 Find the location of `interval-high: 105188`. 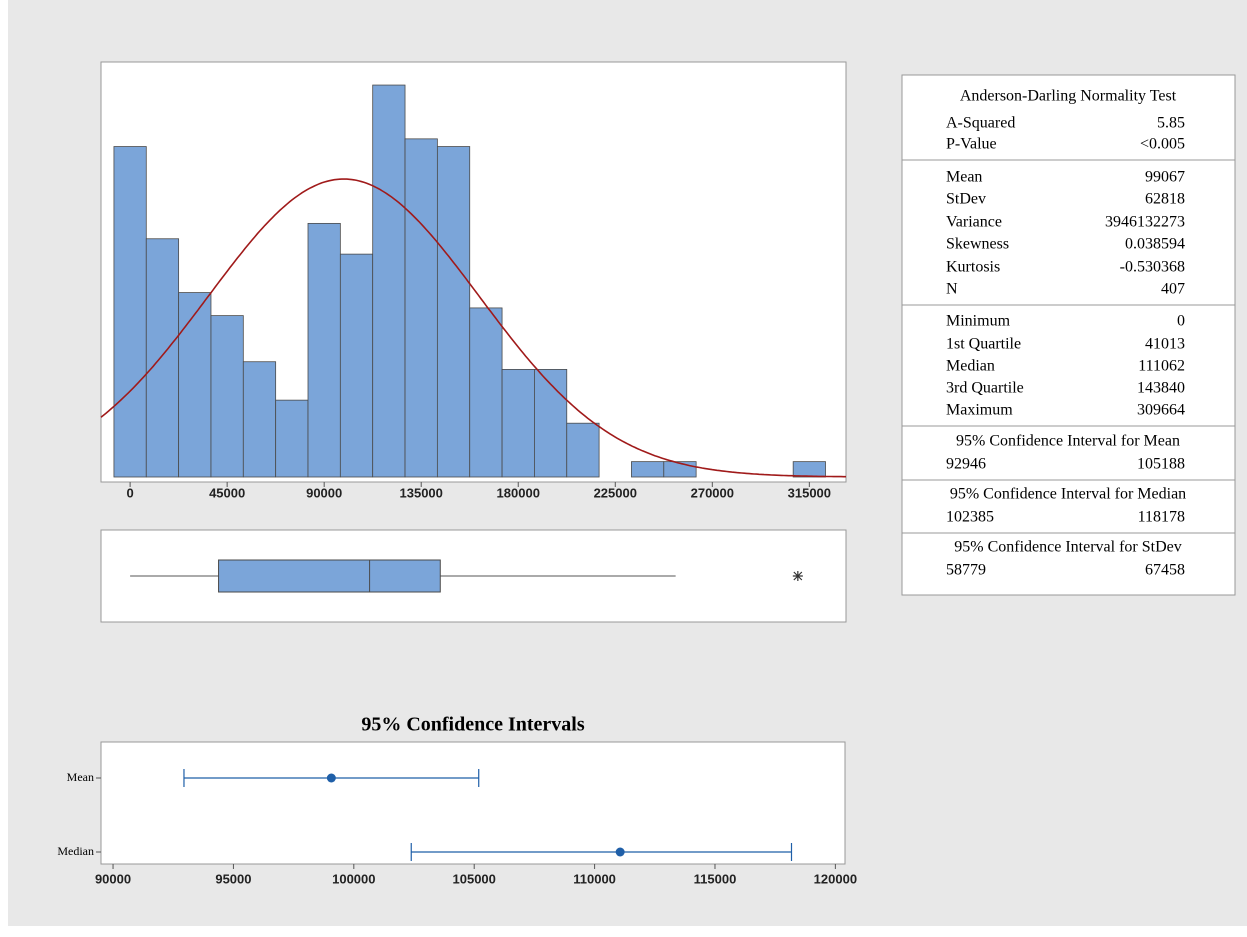

interval-high: 105188 is located at coordinates (1161, 464).